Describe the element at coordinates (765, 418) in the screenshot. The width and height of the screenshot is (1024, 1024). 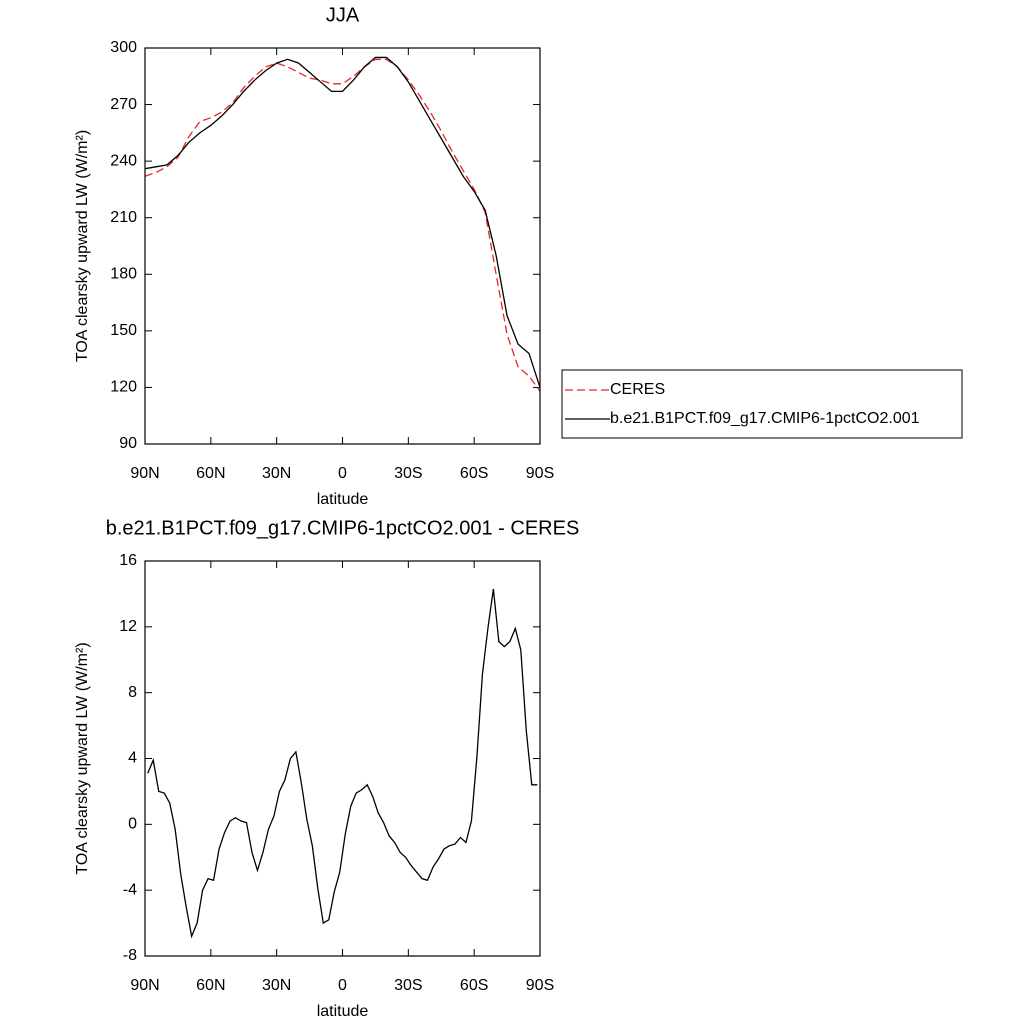
I see `legend-label: b.e21.B1PCT.f09_g17.CMIP6-1pctCO2.001` at that location.